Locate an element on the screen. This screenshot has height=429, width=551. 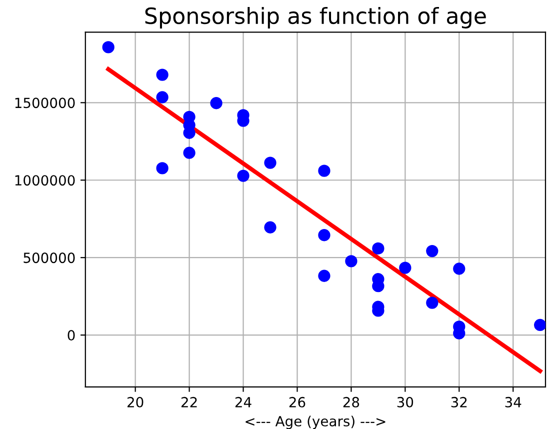
x-axis-title: <--- Age (years) ---> is located at coordinates (316, 422).